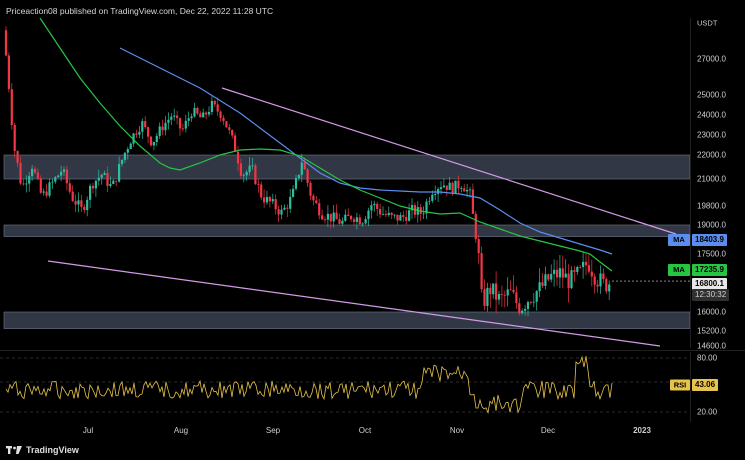 Image resolution: width=745 pixels, height=460 pixels. I want to click on price-tick: 27000.0, so click(711, 59).